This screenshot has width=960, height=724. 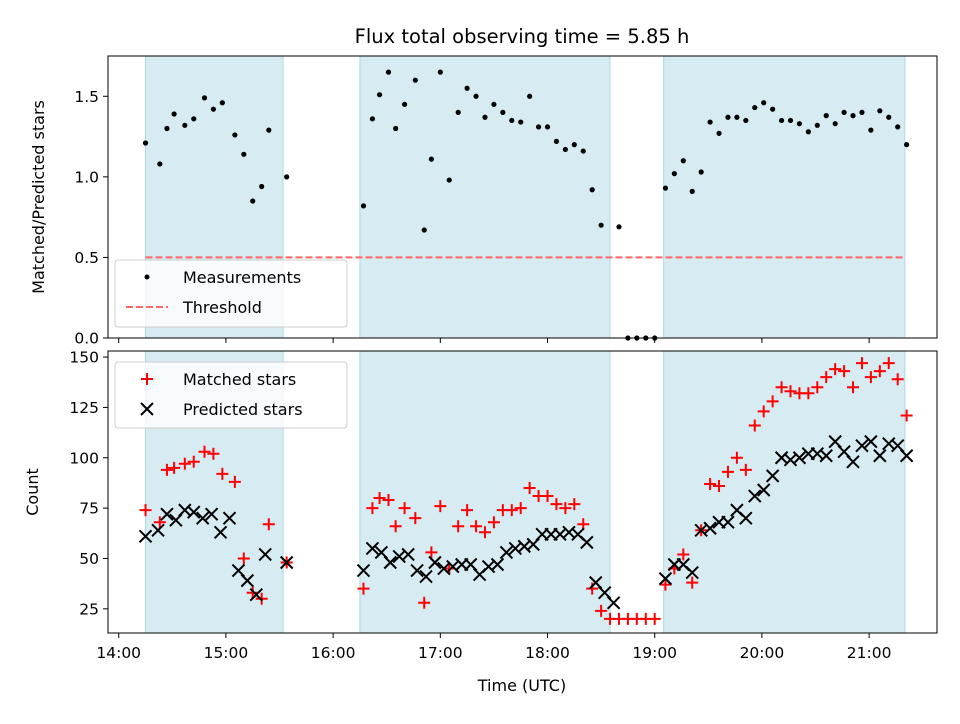 I want to click on legend-predicted-marker, so click(x=147, y=409).